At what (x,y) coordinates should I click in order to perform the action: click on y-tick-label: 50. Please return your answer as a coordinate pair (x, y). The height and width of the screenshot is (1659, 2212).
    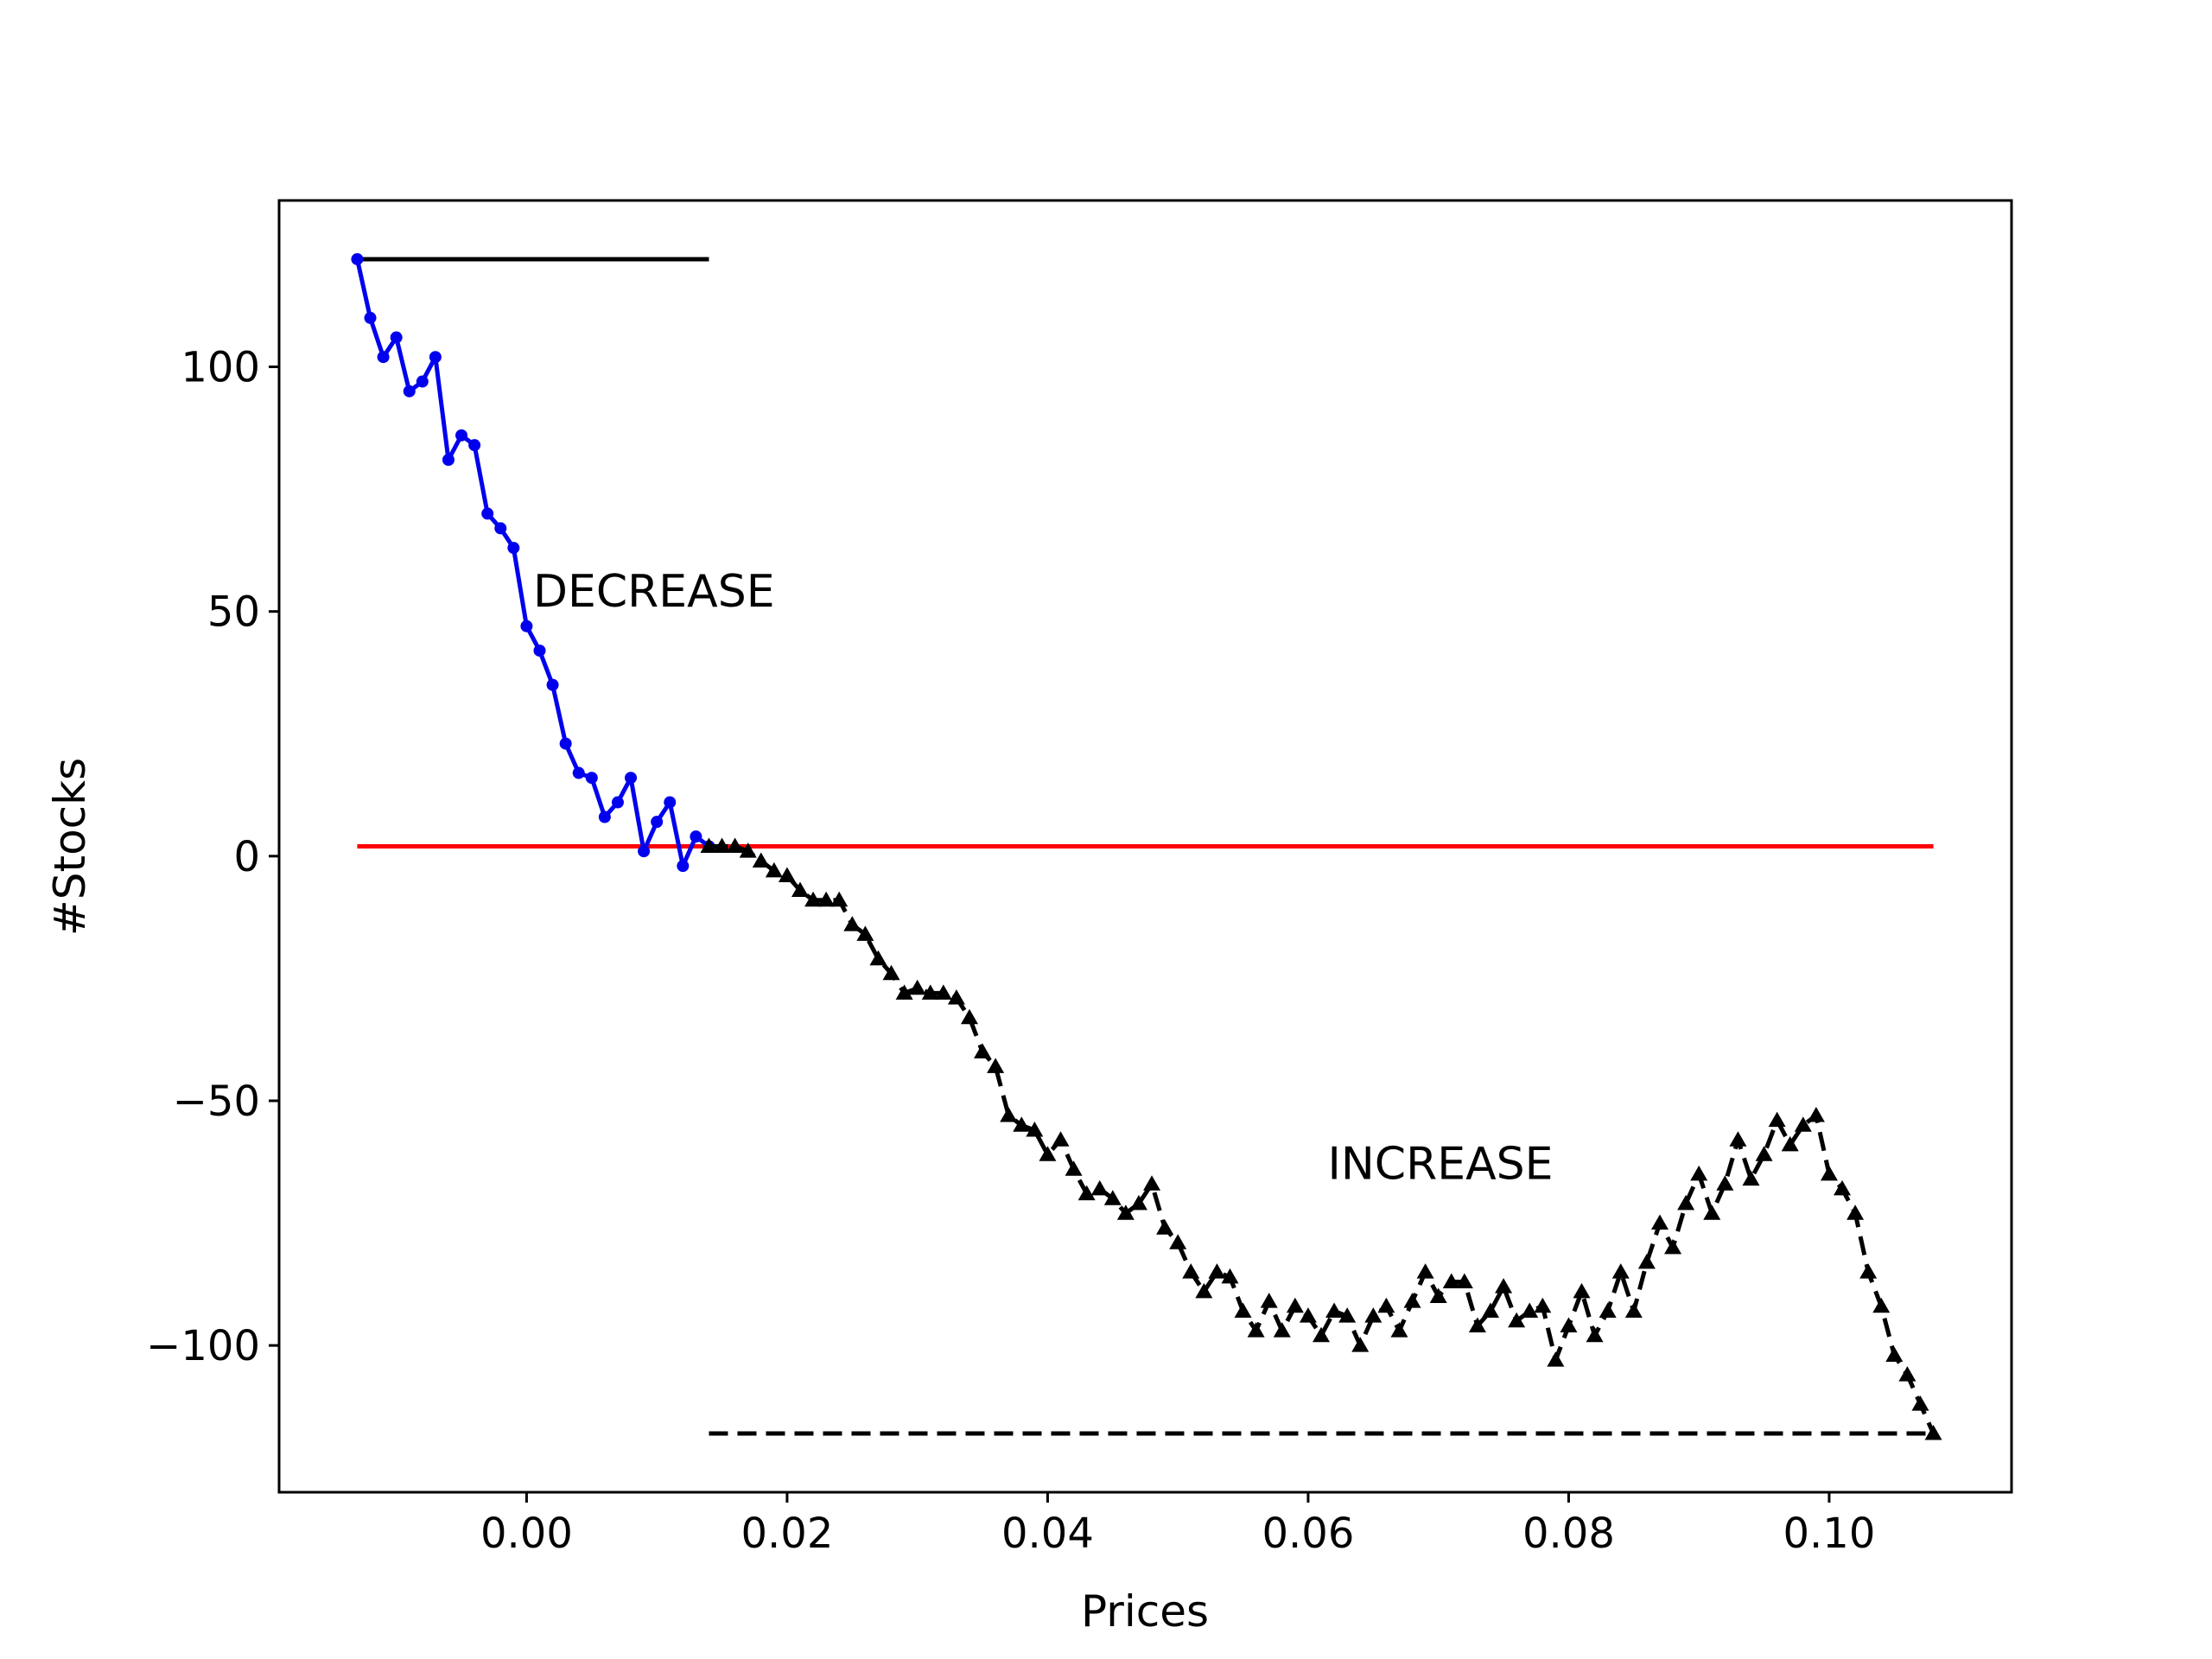
    Looking at the image, I should click on (233, 612).